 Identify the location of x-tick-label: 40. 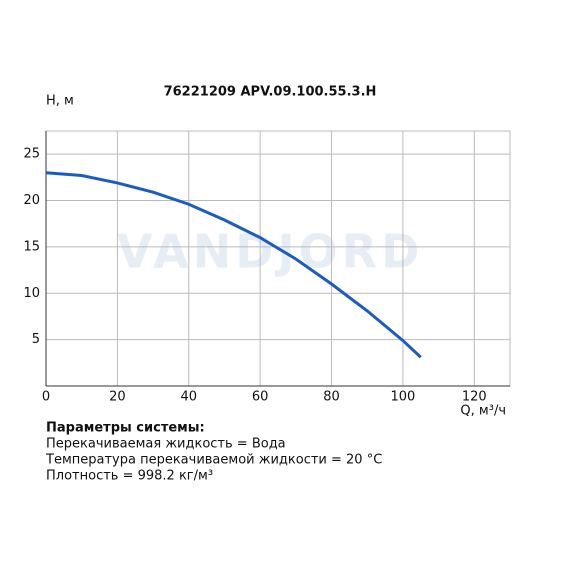
(188, 397).